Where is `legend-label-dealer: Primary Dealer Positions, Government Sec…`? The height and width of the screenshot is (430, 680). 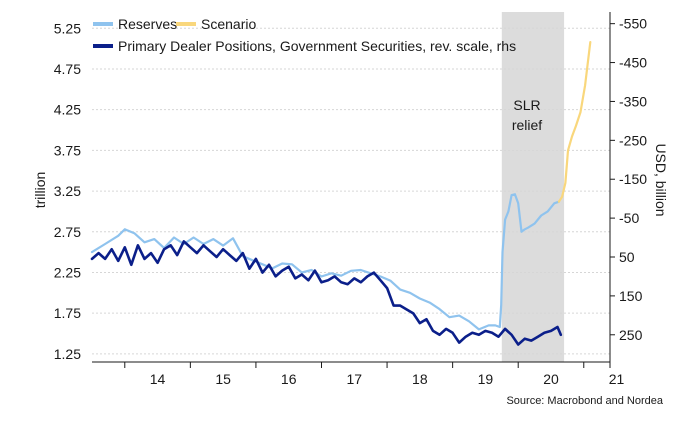
legend-label-dealer: Primary Dealer Positions, Government Sec… is located at coordinates (317, 46).